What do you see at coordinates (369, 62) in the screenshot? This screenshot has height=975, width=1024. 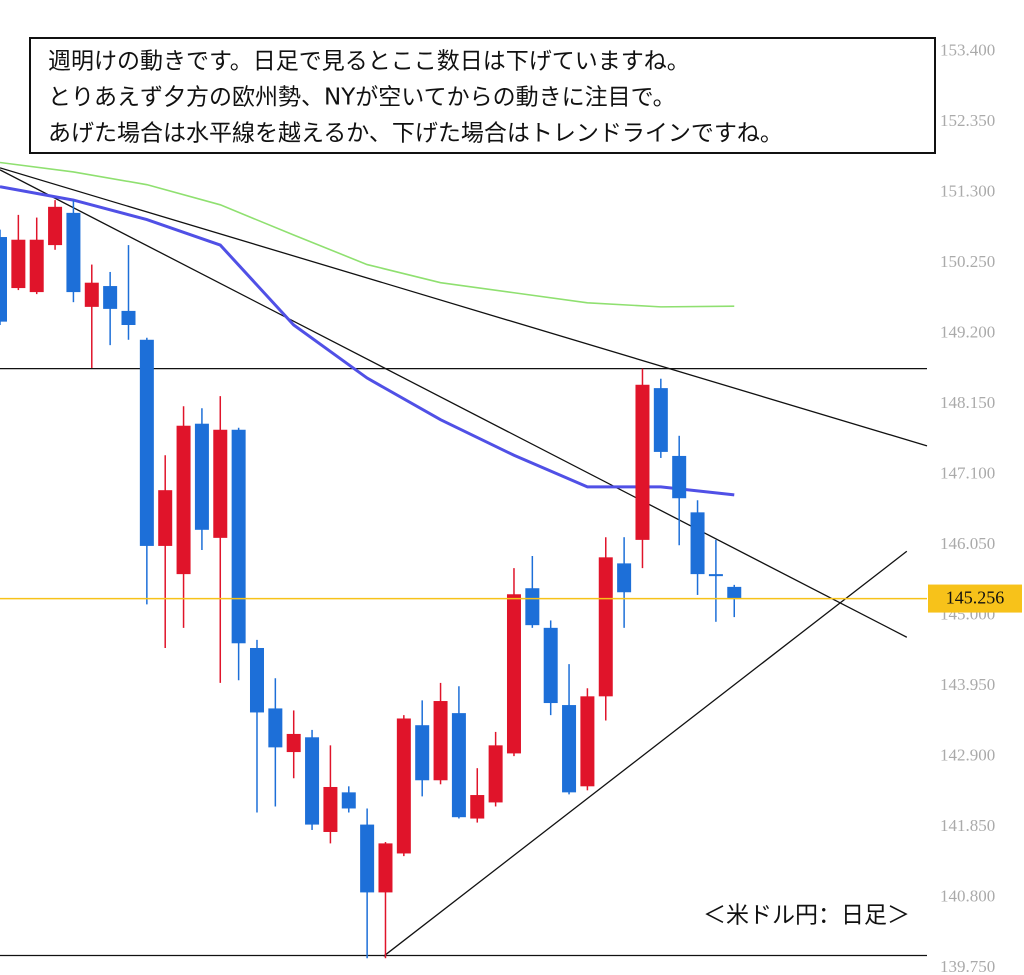 I see `annotation-line: 週明けの動きです。日足で見るとここ数日は下げていますね。` at bounding box center [369, 62].